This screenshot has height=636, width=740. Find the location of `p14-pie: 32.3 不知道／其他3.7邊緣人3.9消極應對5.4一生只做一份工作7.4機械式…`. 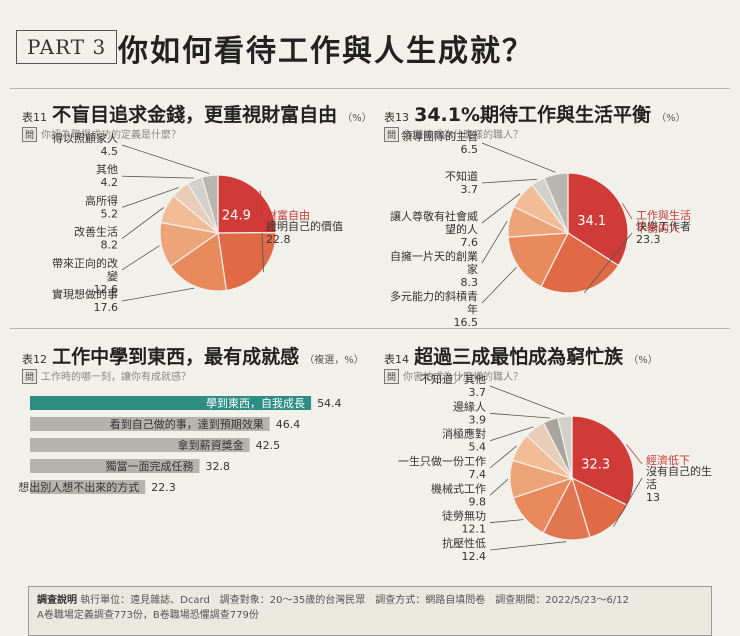

p14-pie: 32.3 不知道／其他3.7邊緣人3.9消極應對5.4一生只做一份工作7.4機械式… is located at coordinates (555, 467).